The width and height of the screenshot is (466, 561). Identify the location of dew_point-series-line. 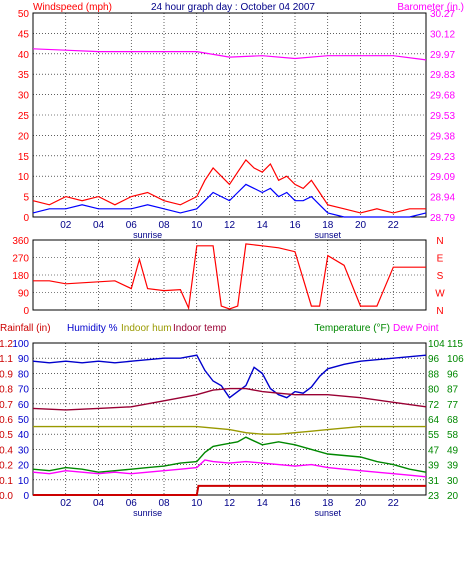
(229, 468).